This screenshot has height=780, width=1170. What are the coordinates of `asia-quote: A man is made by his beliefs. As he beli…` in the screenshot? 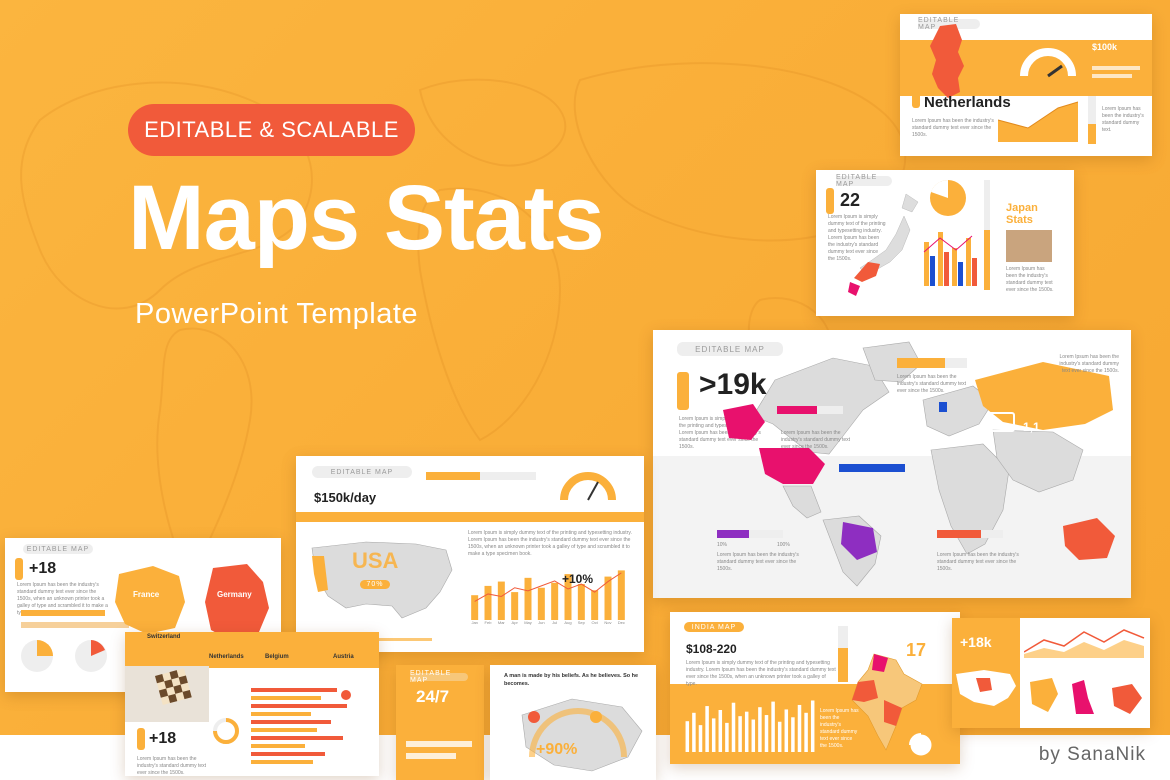 It's located at (571, 680).